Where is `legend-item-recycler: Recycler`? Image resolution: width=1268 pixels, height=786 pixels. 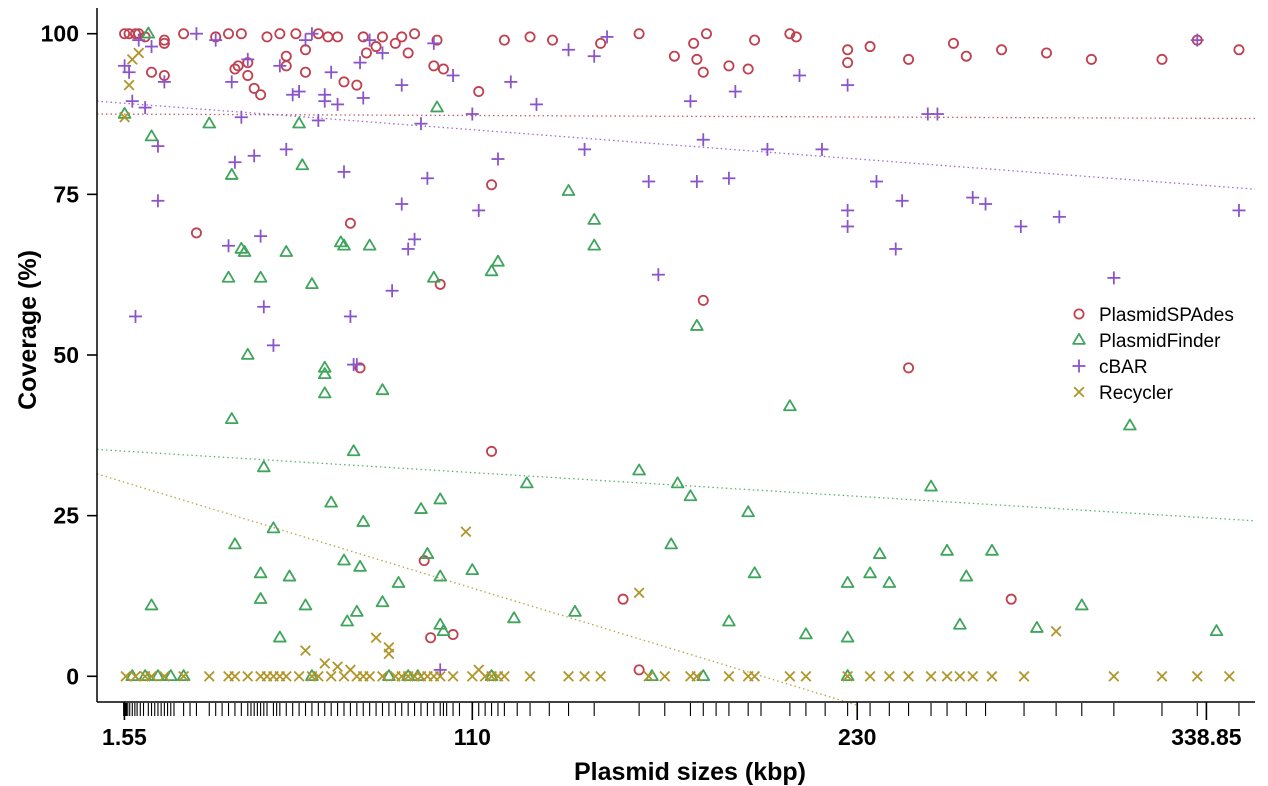
legend-item-recycler: Recycler is located at coordinates (1123, 393).